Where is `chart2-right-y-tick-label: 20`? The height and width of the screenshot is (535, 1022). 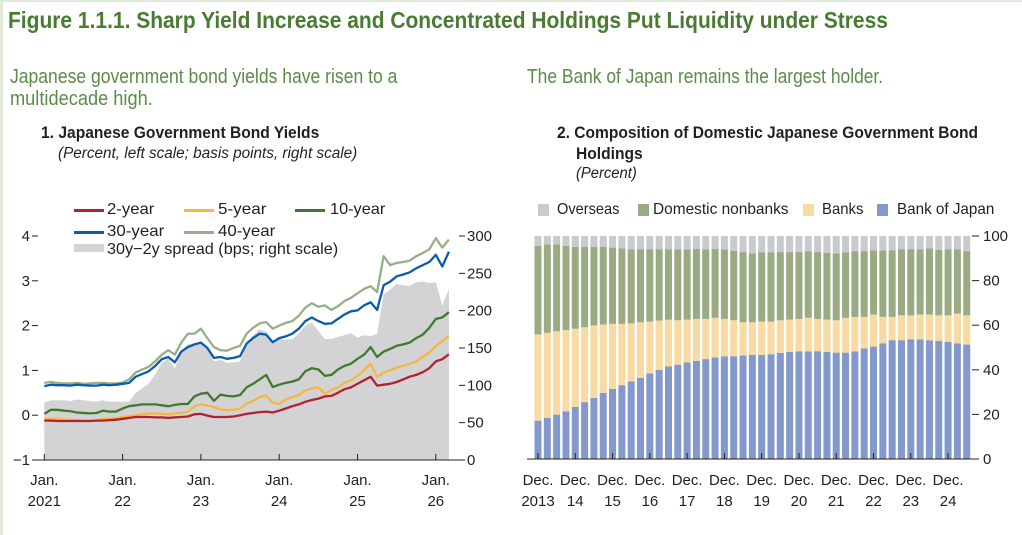 chart2-right-y-tick-label: 20 is located at coordinates (991, 414).